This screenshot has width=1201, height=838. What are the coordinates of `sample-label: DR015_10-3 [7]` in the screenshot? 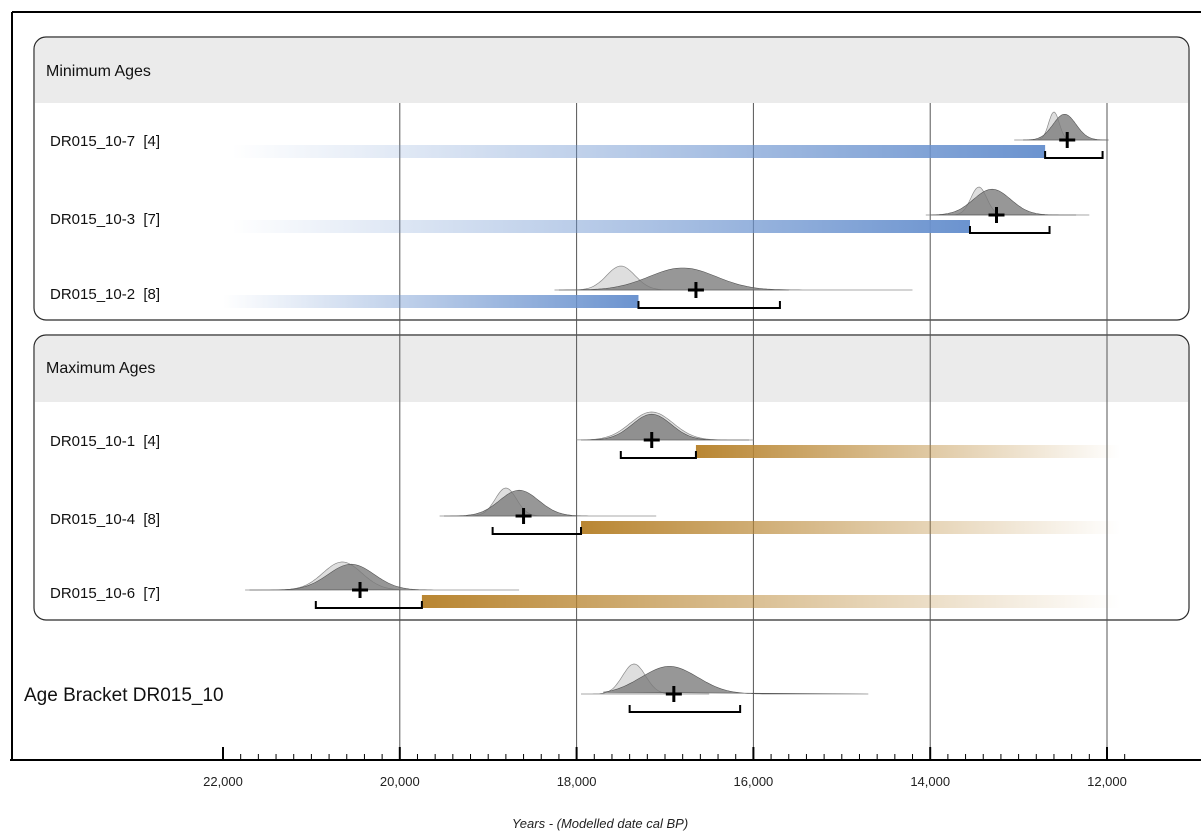 It's located at (105, 219).